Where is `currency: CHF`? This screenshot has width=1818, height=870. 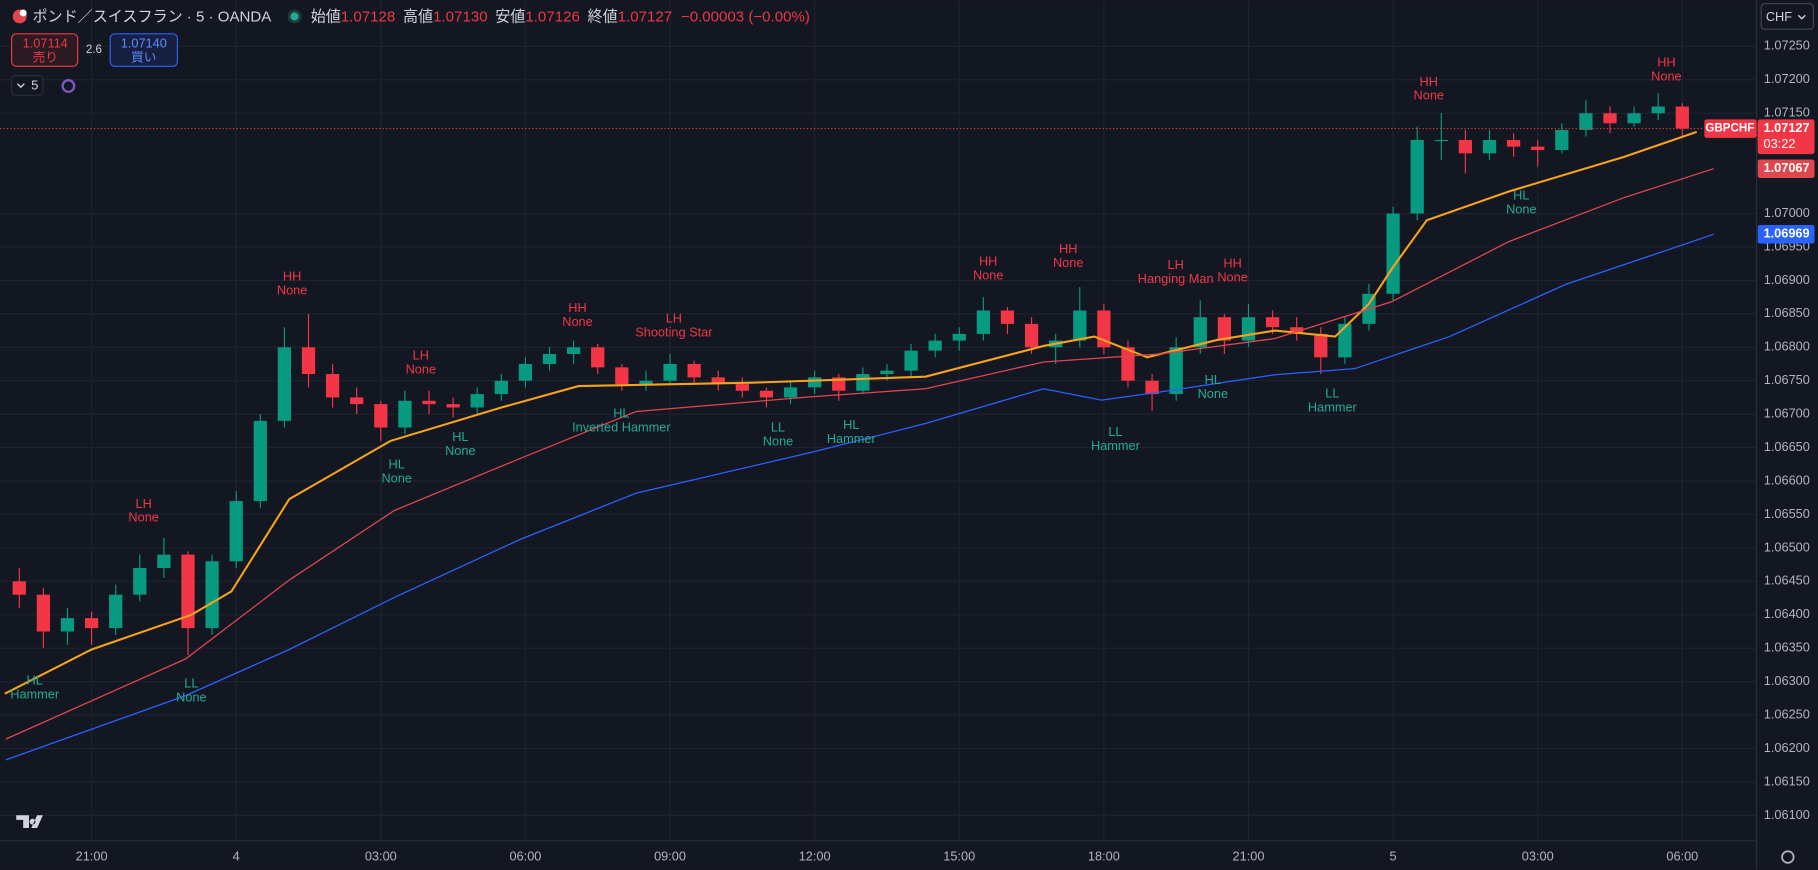 currency: CHF is located at coordinates (1779, 16).